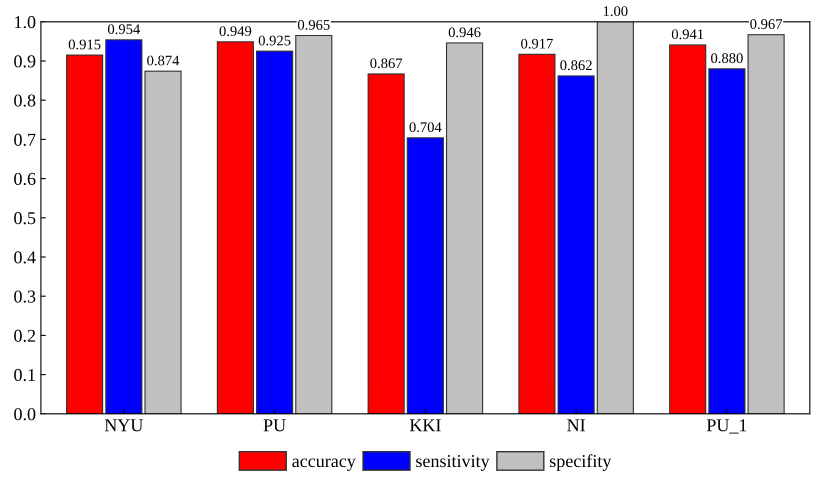 The image size is (818, 484). What do you see at coordinates (727, 58) in the screenshot?
I see `data-label: 0.880` at bounding box center [727, 58].